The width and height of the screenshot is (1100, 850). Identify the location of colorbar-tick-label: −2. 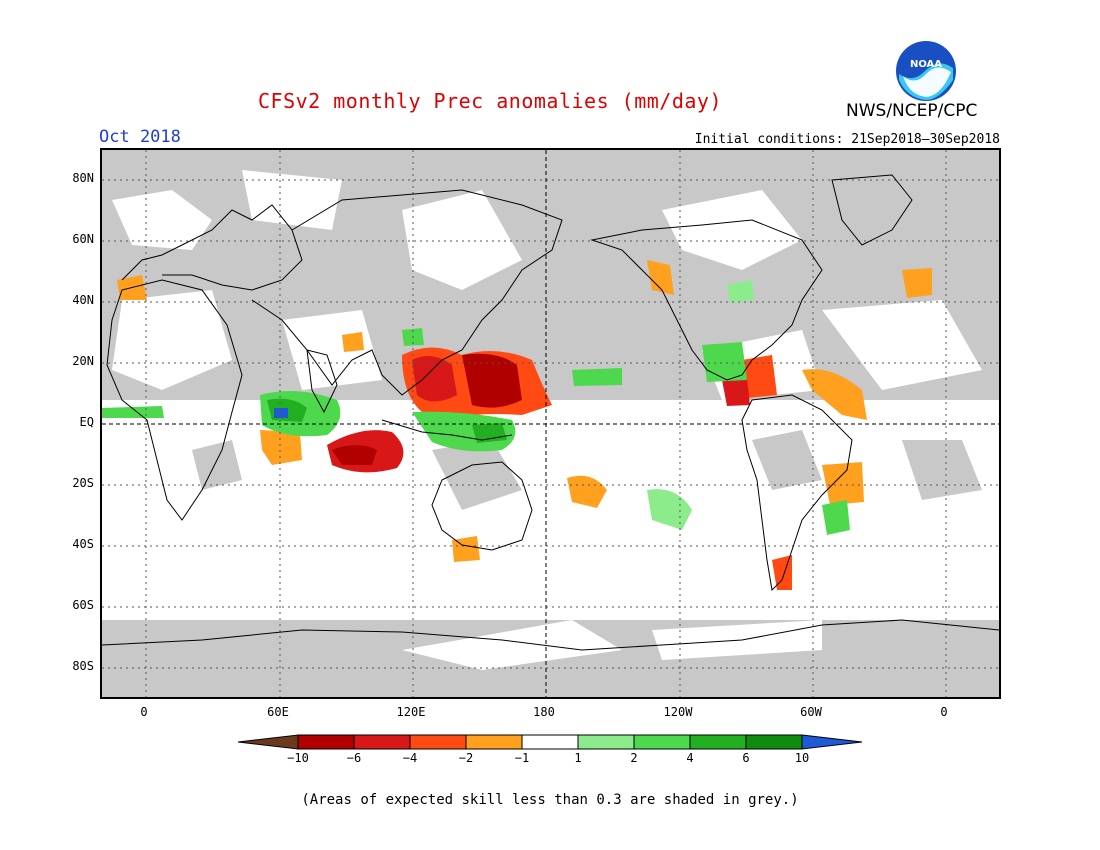
(466, 758).